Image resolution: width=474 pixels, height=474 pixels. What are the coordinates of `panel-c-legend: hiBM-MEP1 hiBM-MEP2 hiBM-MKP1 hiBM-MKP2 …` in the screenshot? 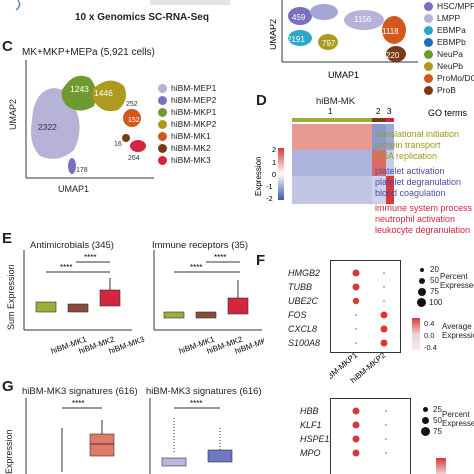 It's located at (187, 124).